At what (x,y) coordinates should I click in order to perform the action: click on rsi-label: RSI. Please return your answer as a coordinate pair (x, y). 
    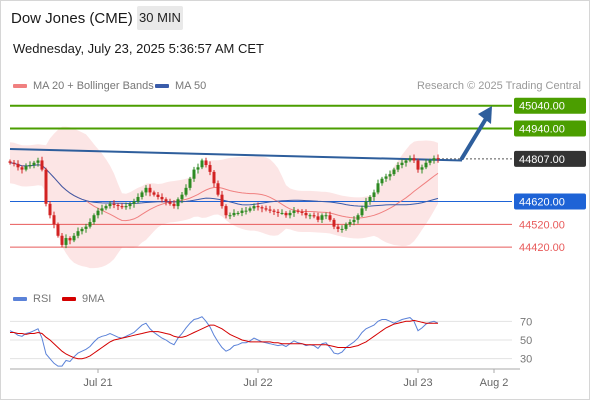
    Looking at the image, I should click on (42, 299).